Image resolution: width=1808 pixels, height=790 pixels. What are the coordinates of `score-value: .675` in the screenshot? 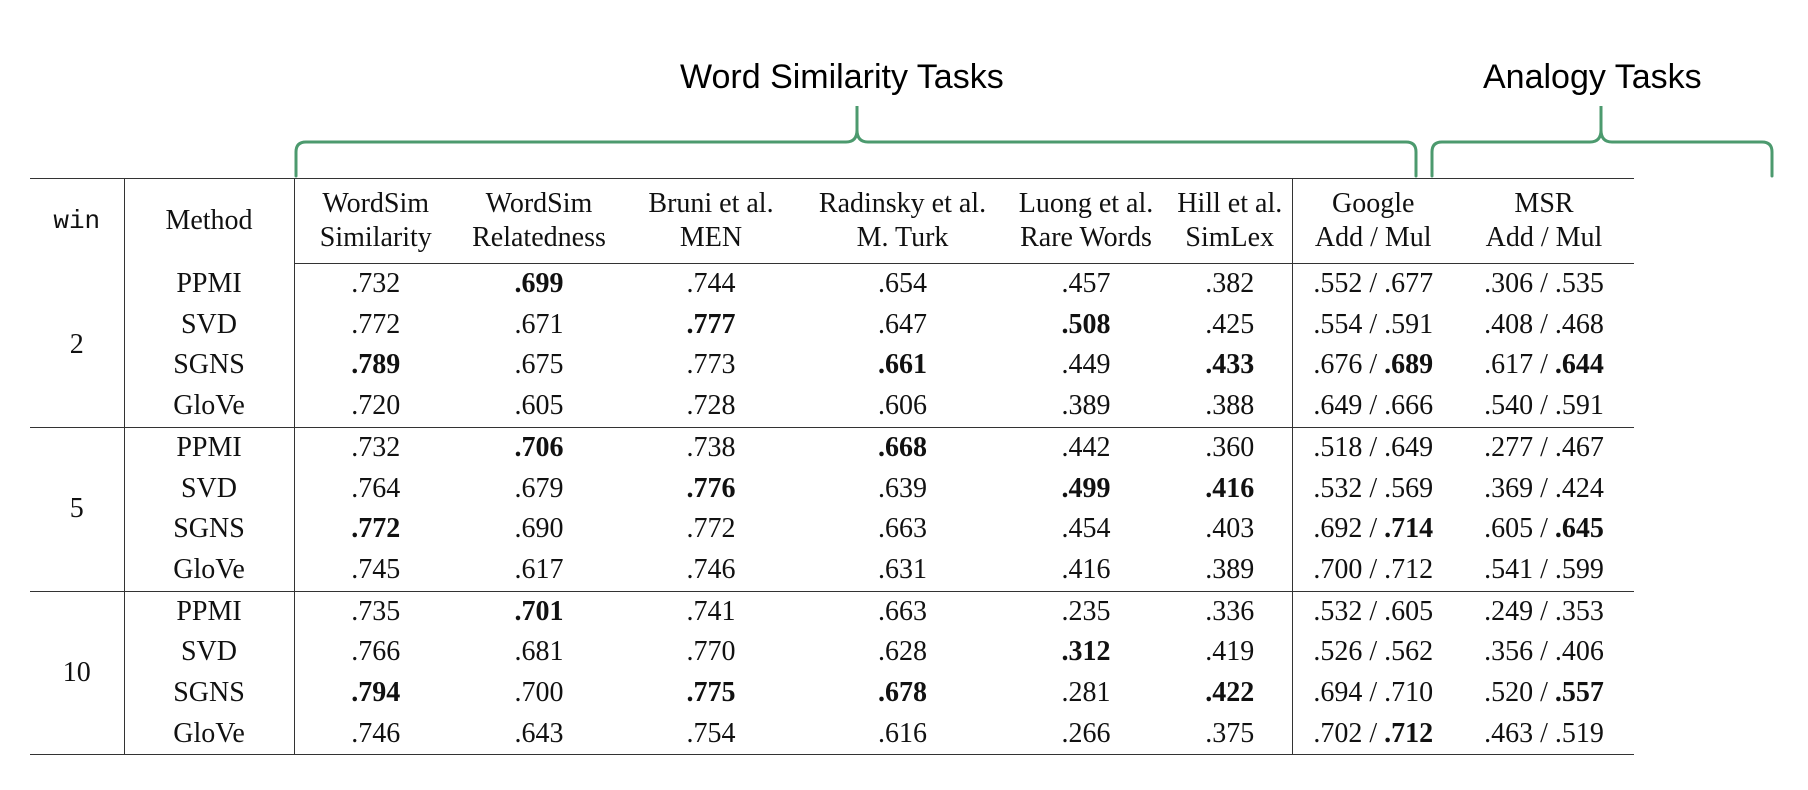 It's located at (539, 365).